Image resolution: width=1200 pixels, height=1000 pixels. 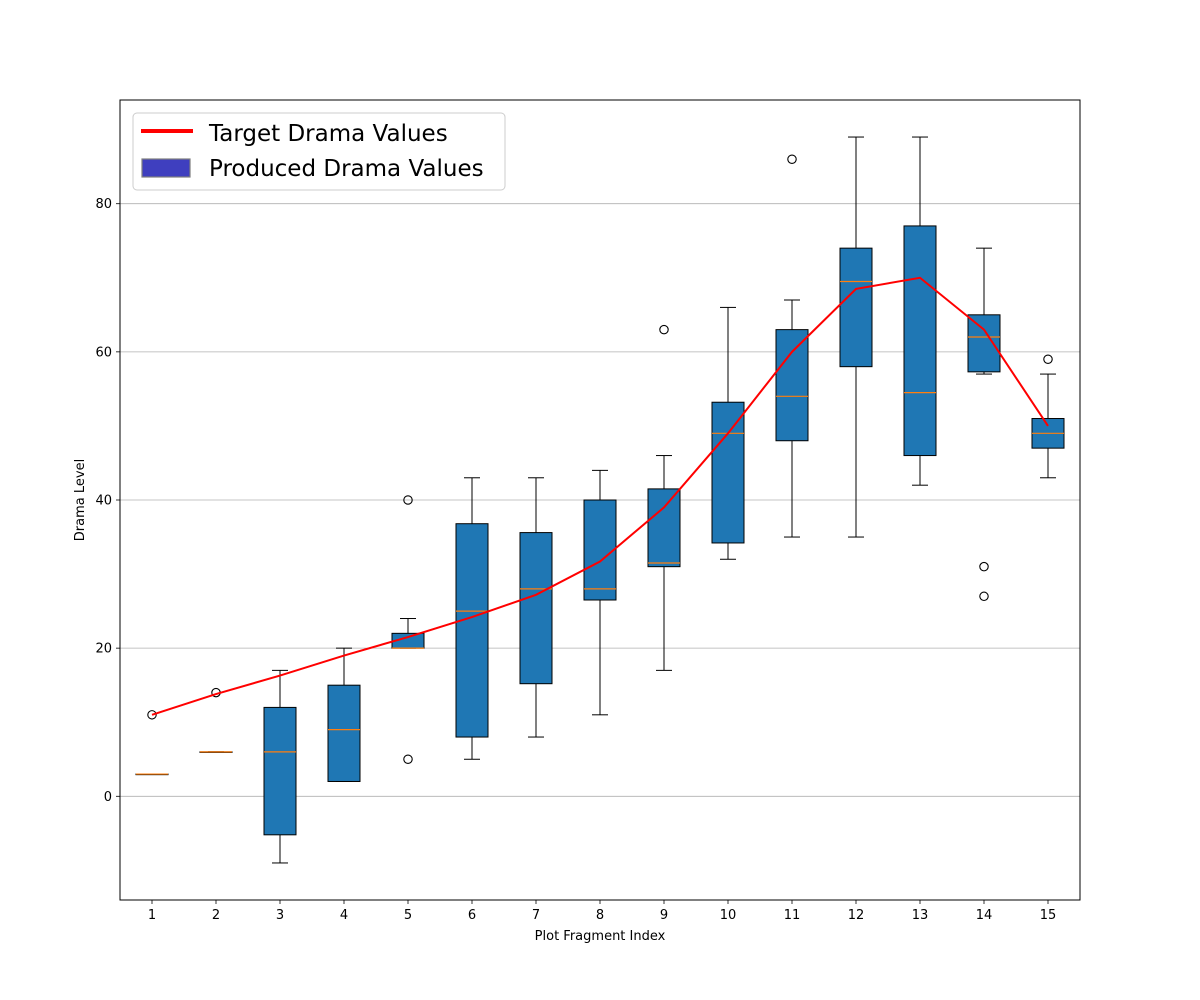 What do you see at coordinates (344, 915) in the screenshot?
I see `x-tick-label: 4` at bounding box center [344, 915].